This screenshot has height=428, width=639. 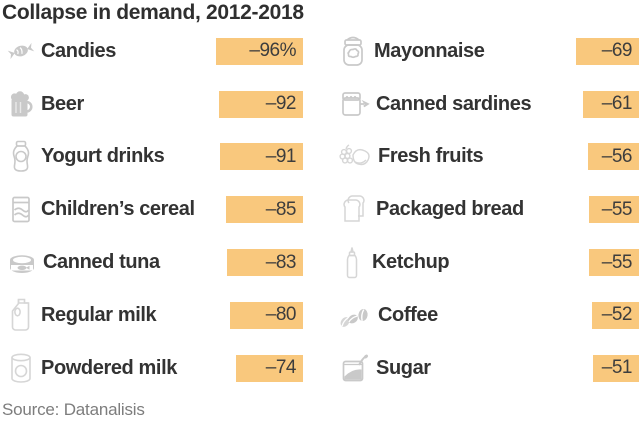 I want to click on demand-row: Canned tuna –83, so click(x=154, y=262).